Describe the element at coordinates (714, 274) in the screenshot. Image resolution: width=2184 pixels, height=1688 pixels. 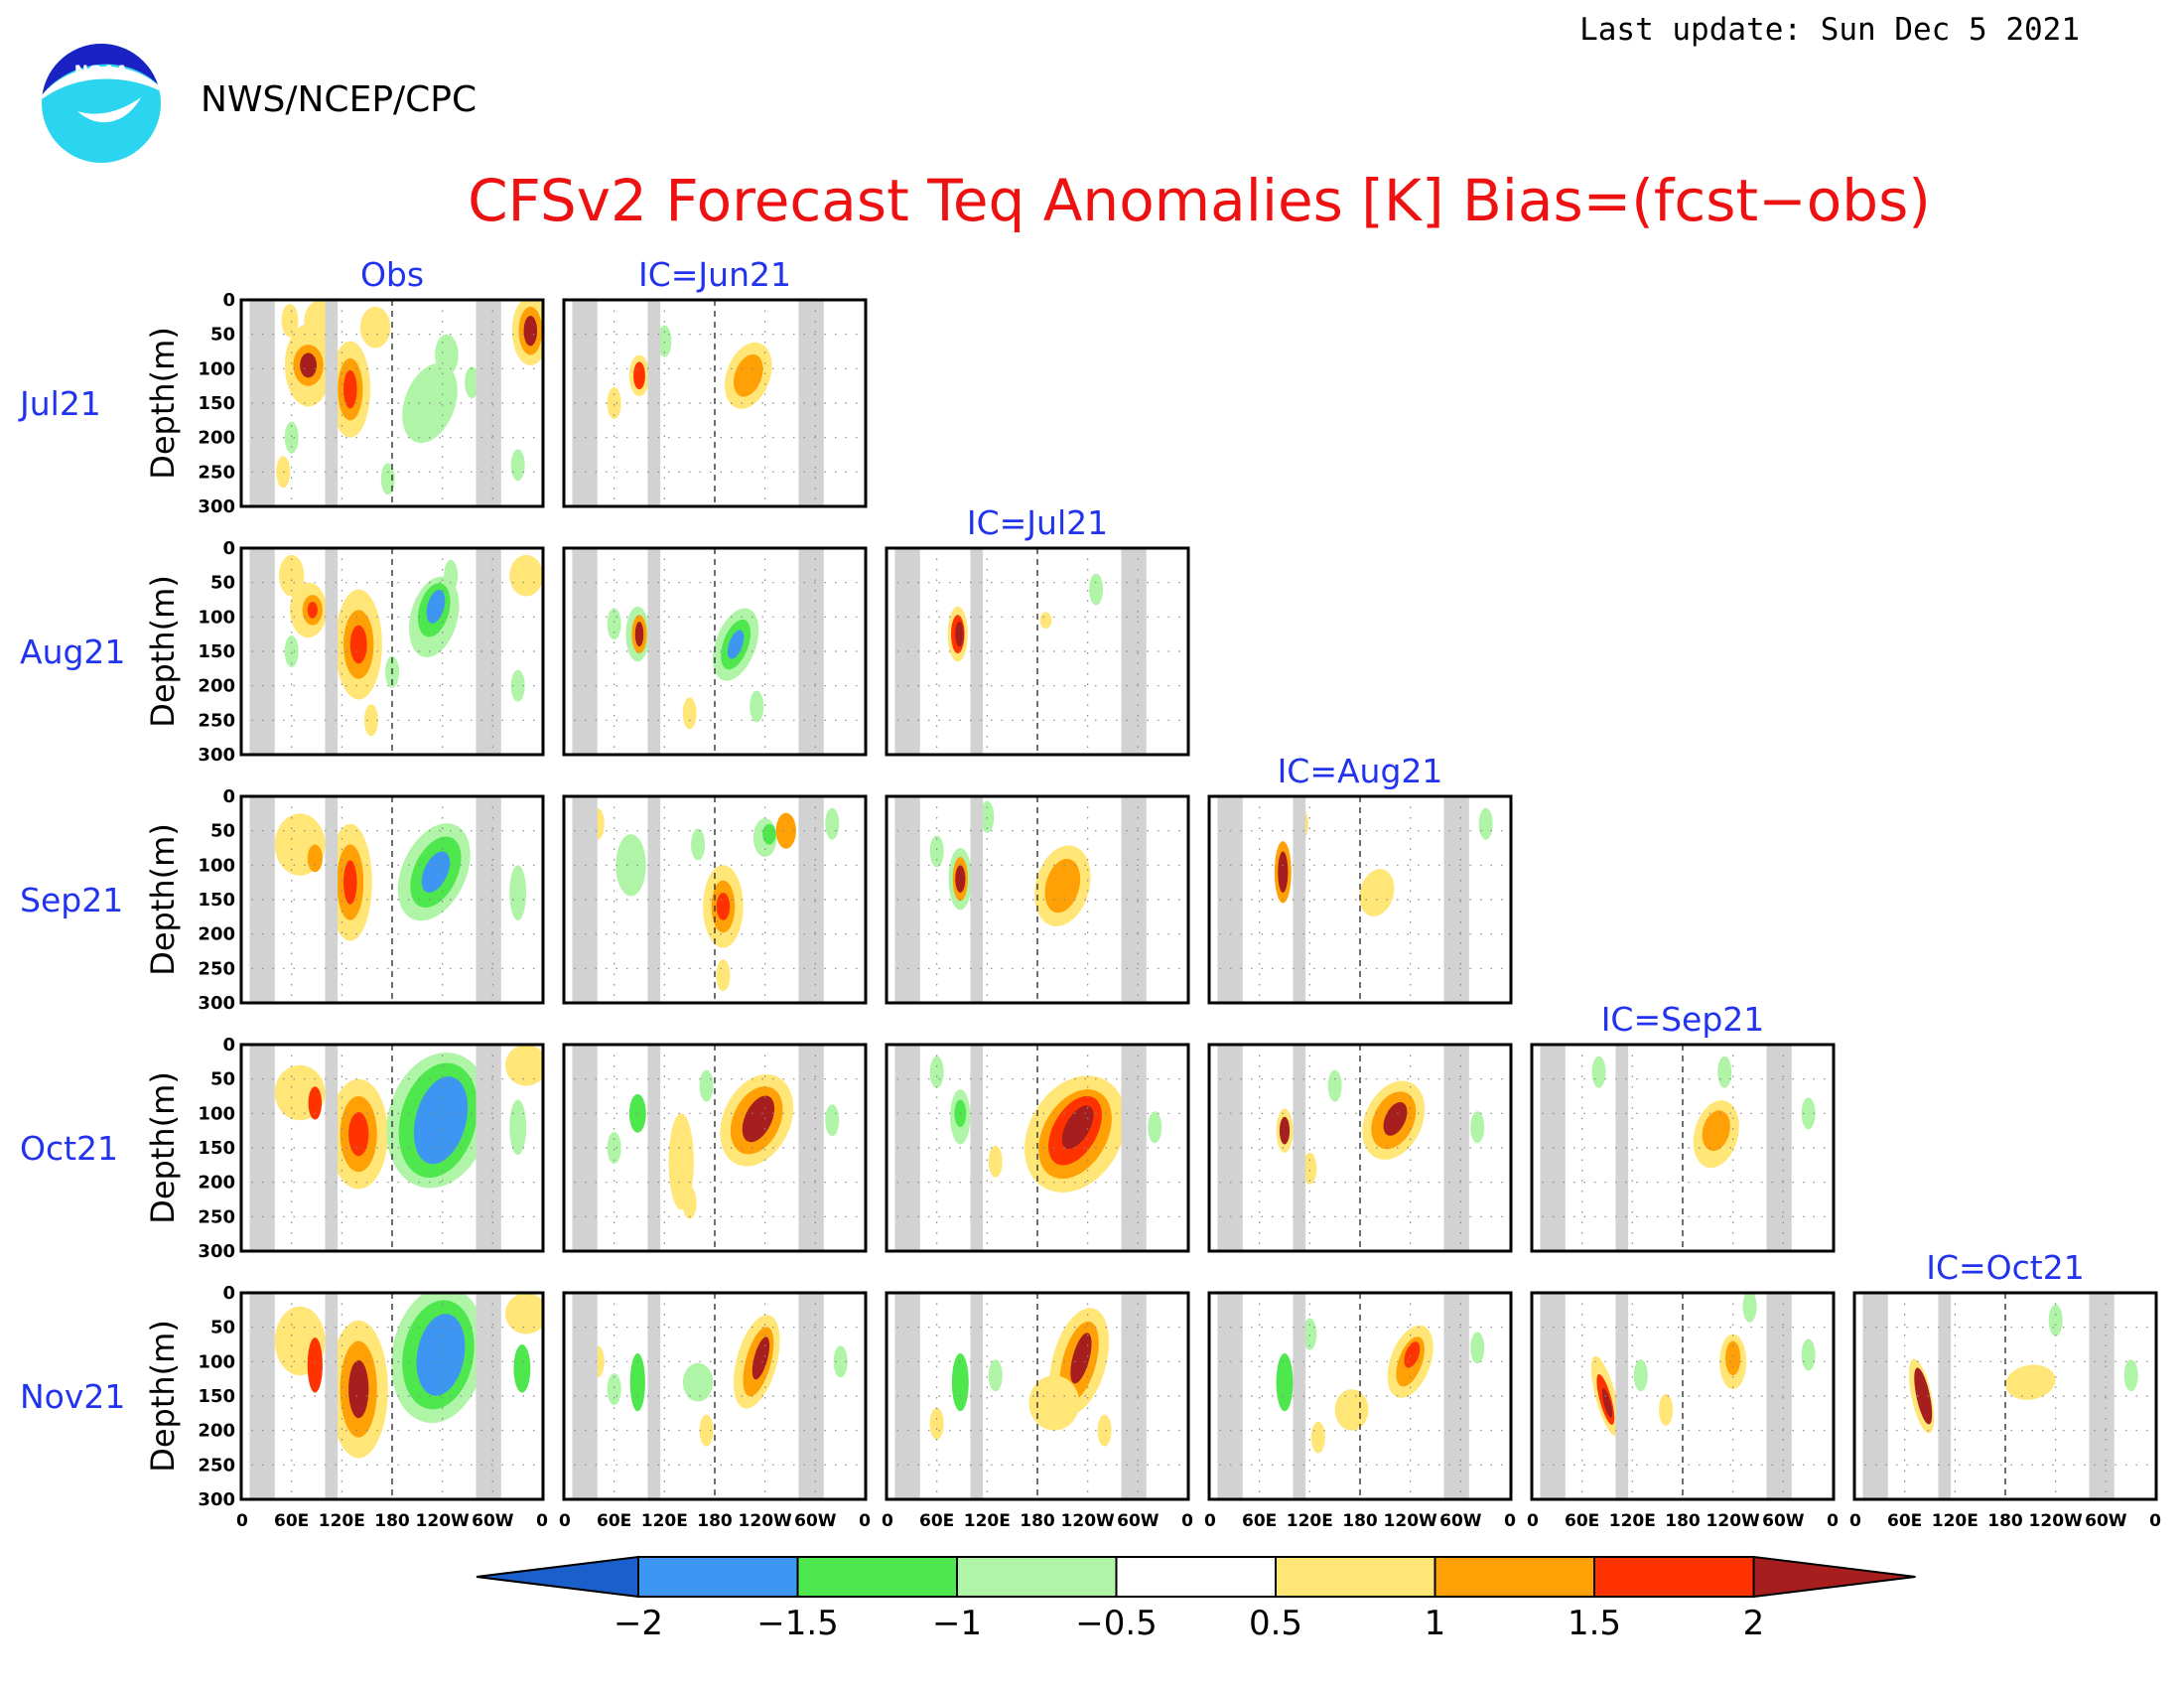
I see `column-label: IC=Jun21` at that location.